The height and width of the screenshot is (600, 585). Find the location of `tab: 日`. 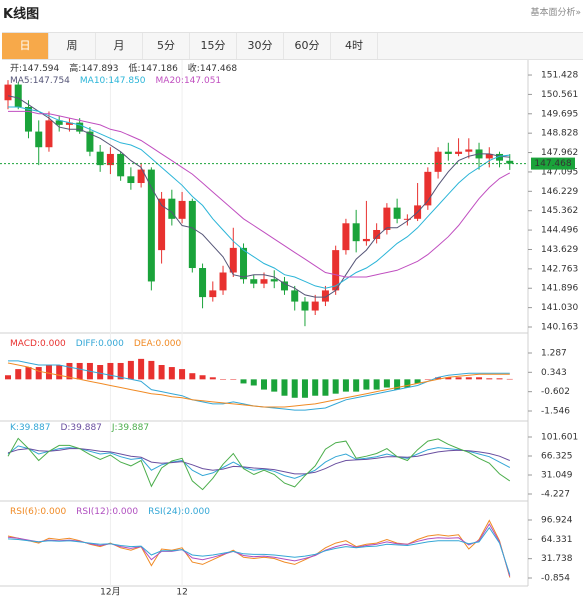

tab: 日 is located at coordinates (25, 46).